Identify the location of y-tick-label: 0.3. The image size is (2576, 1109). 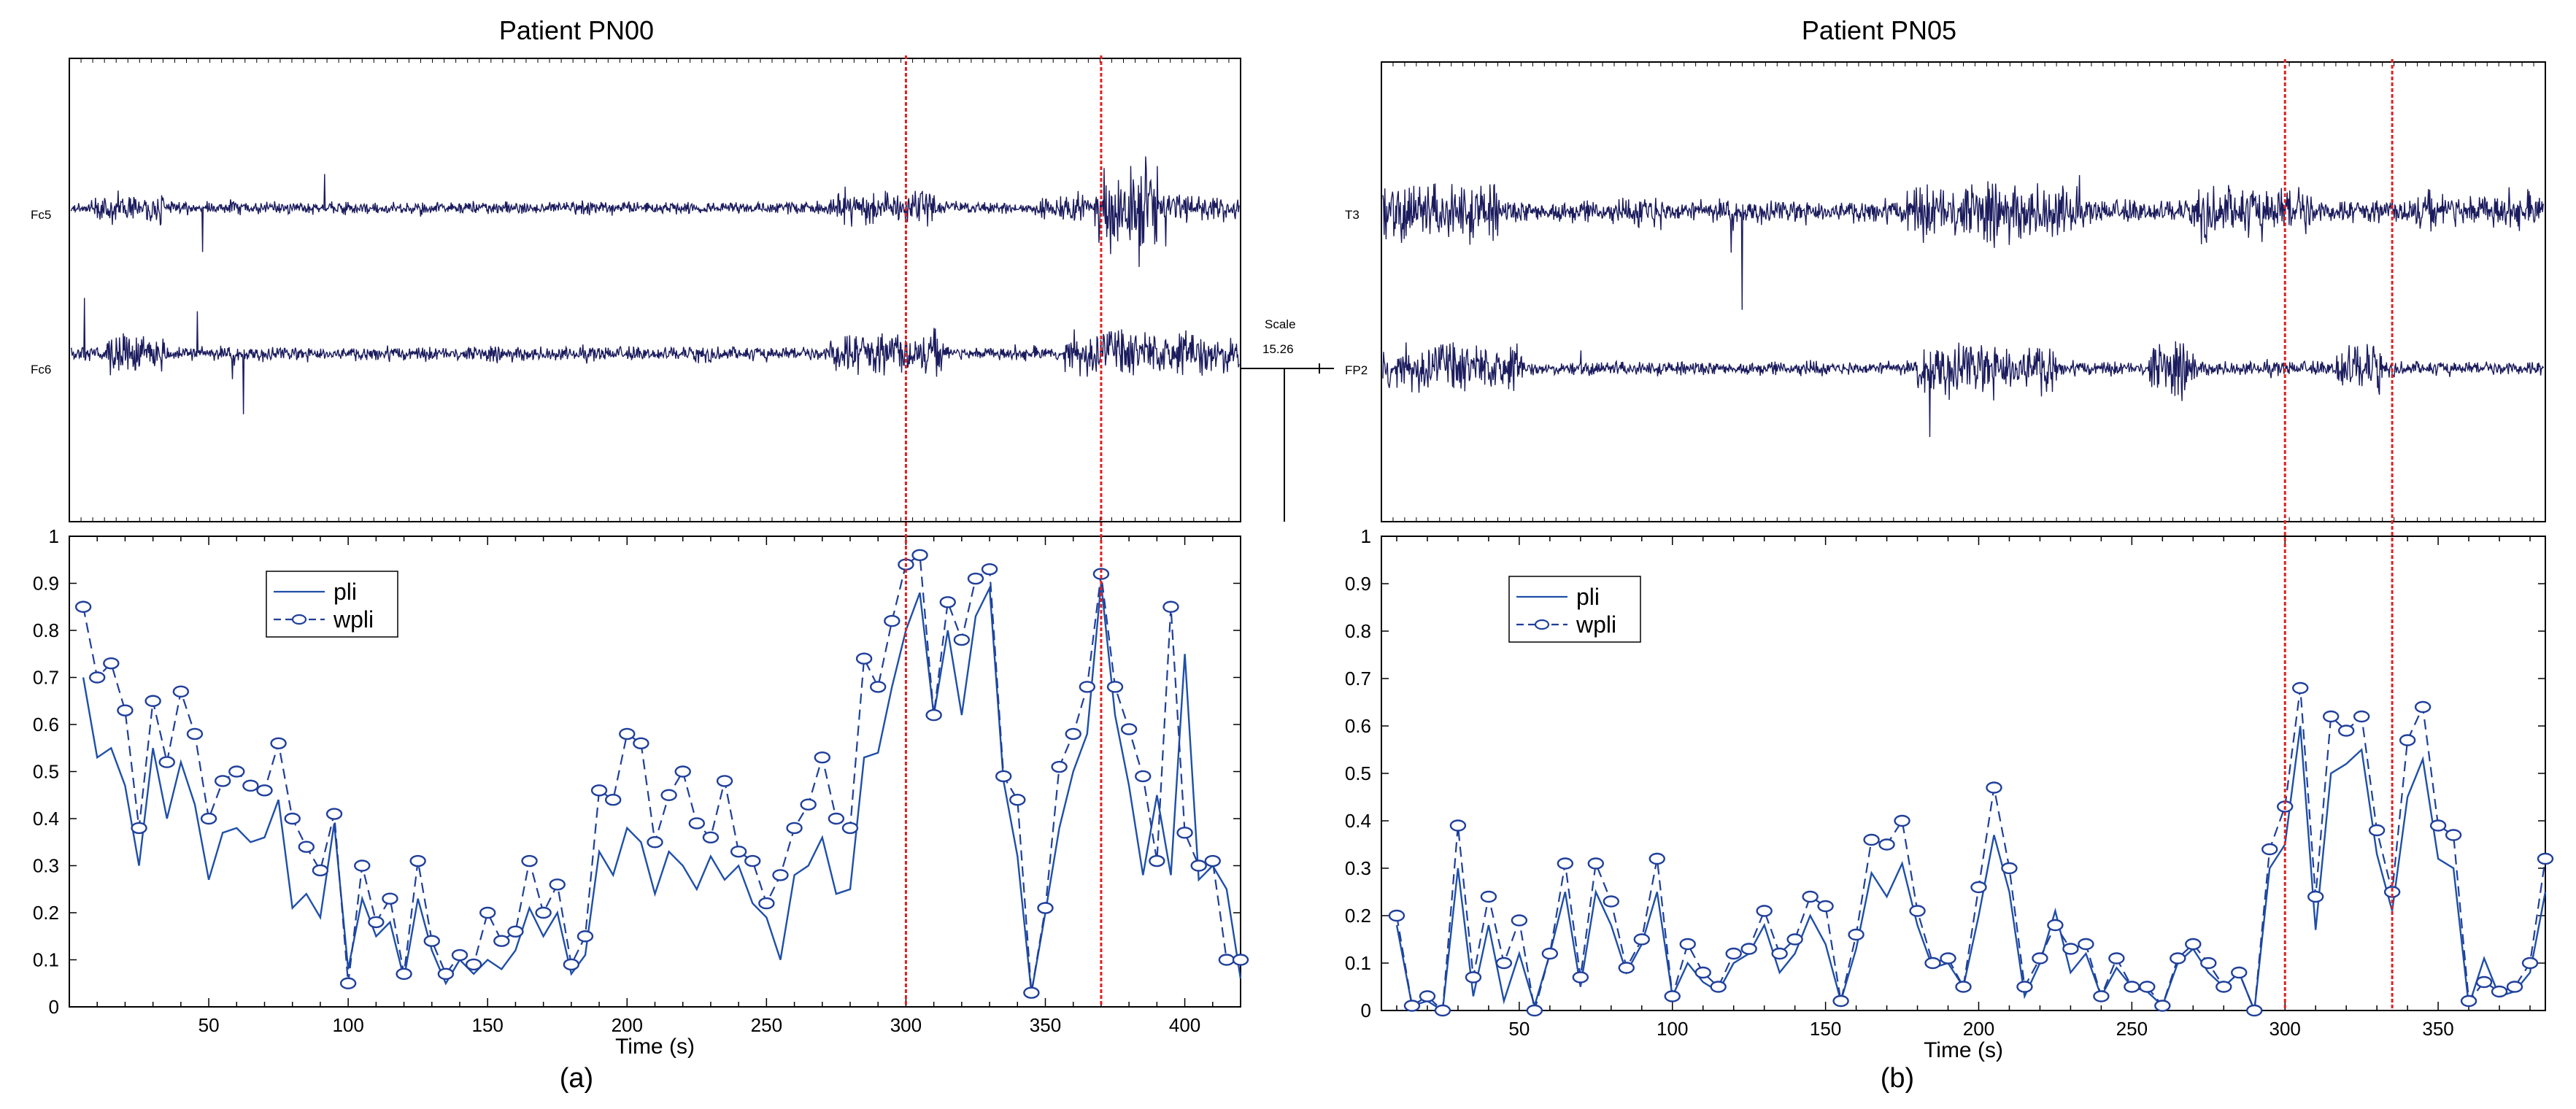
(1358, 868).